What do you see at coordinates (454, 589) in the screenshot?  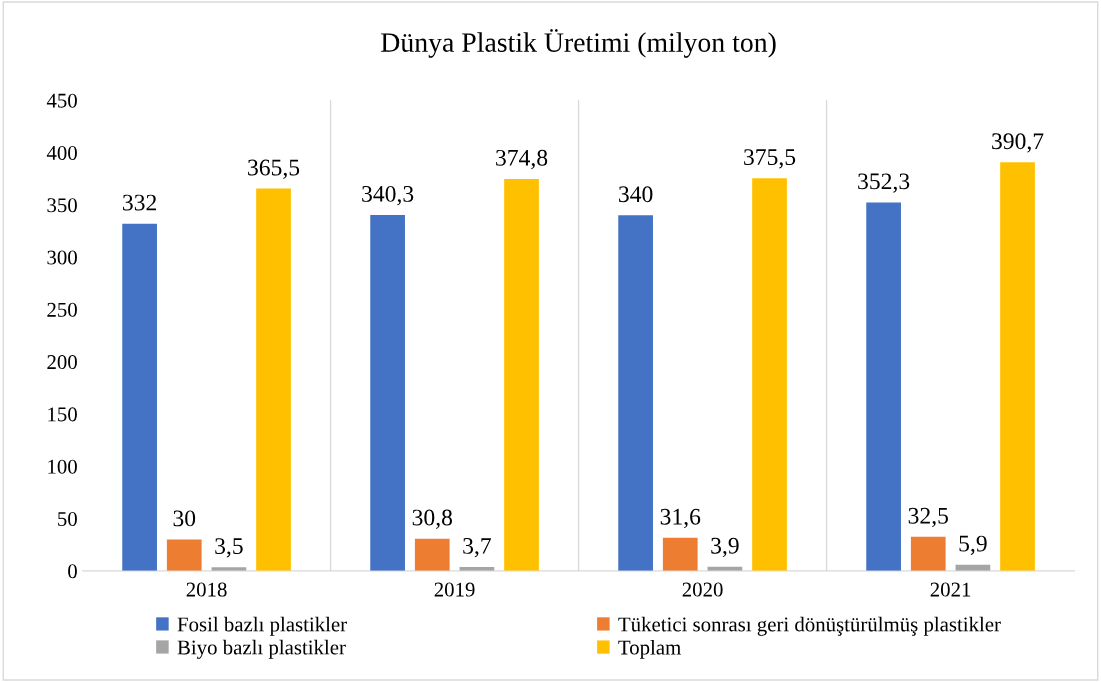 I see `x-tick-label: 2019` at bounding box center [454, 589].